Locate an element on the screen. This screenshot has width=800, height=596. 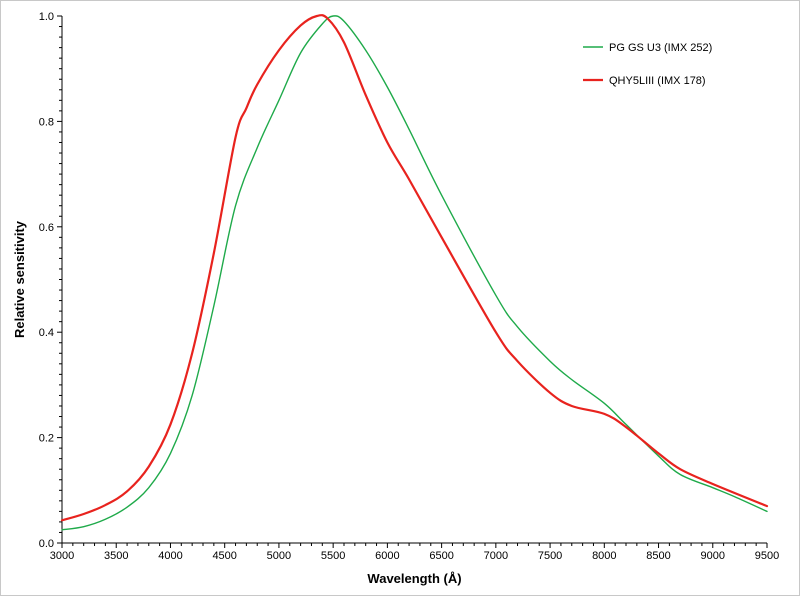
y-tick-label: 0.2 is located at coordinates (46, 439).